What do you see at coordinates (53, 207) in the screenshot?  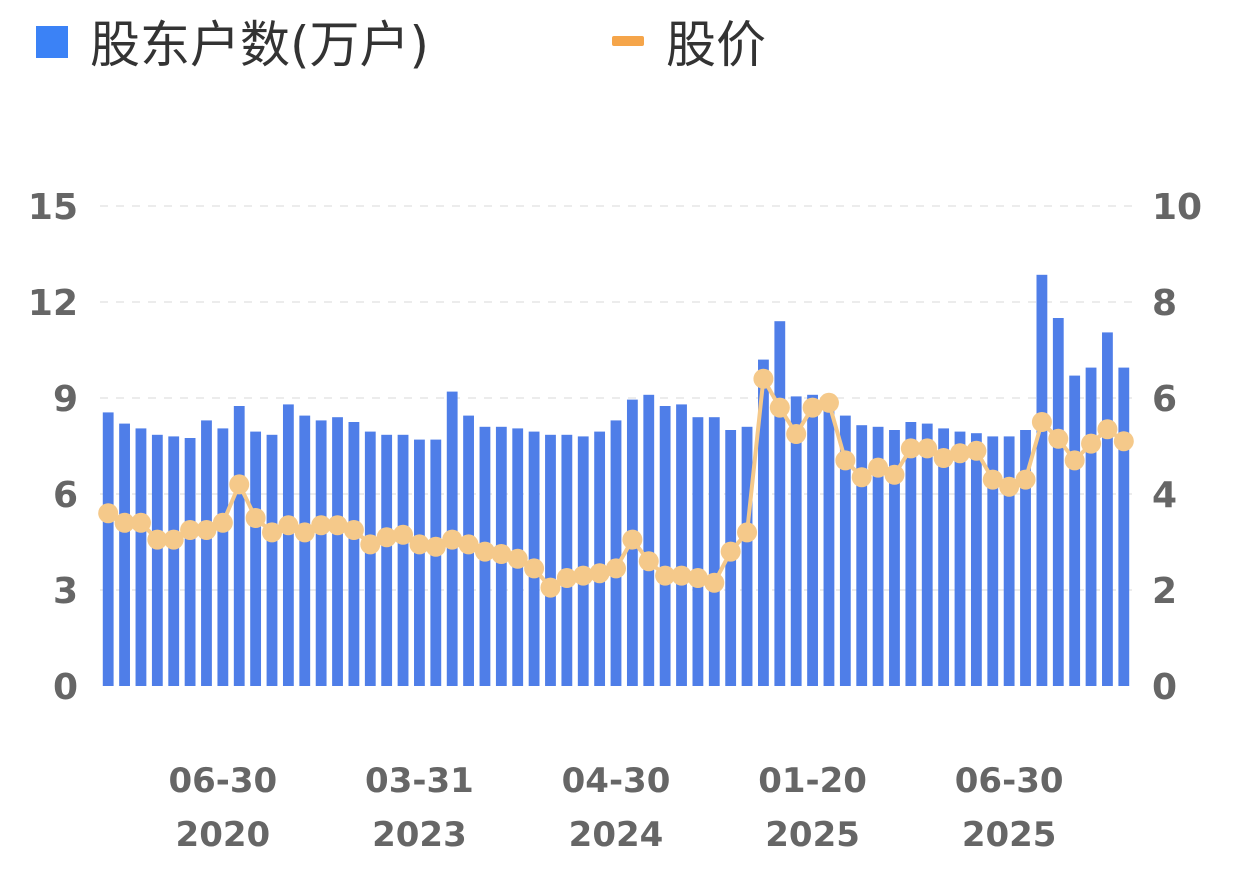 I see `left-axis-tick-label: 15` at bounding box center [53, 207].